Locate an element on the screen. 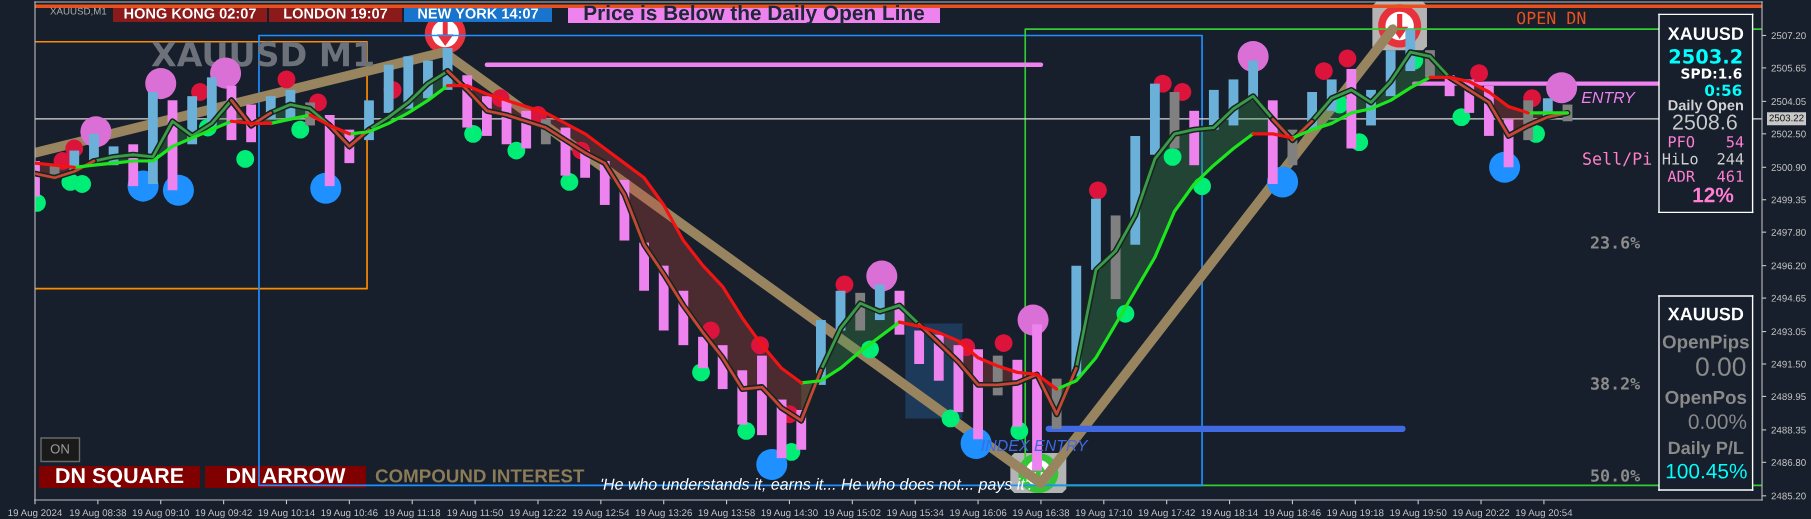 This screenshot has width=1811, height=519. x-tick-label: 19 Aug 18:46 is located at coordinates (1292, 514).